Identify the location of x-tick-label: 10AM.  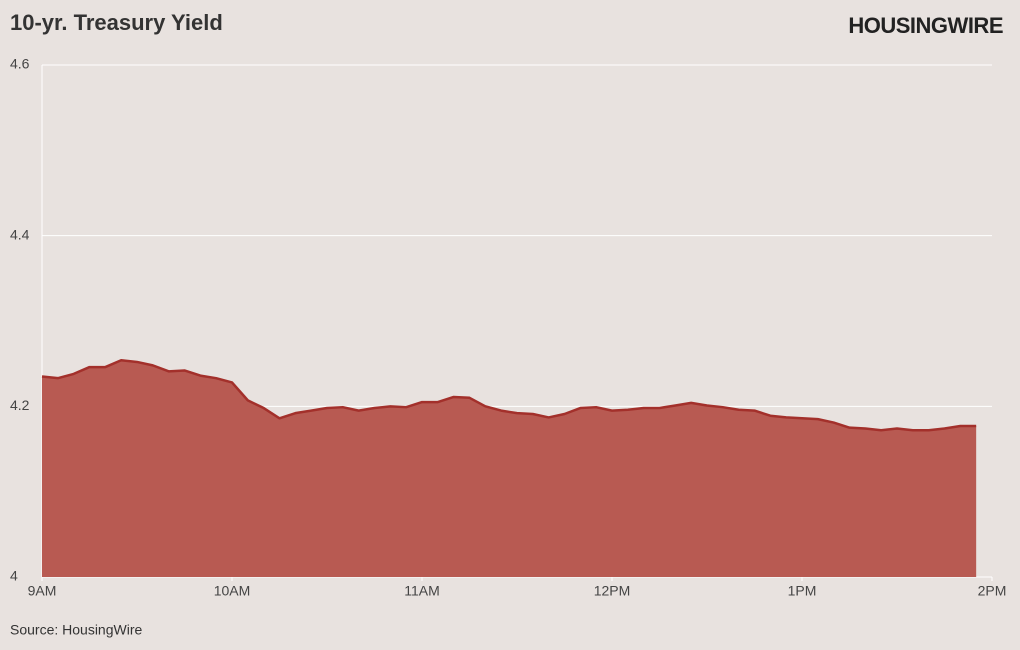
(232, 591).